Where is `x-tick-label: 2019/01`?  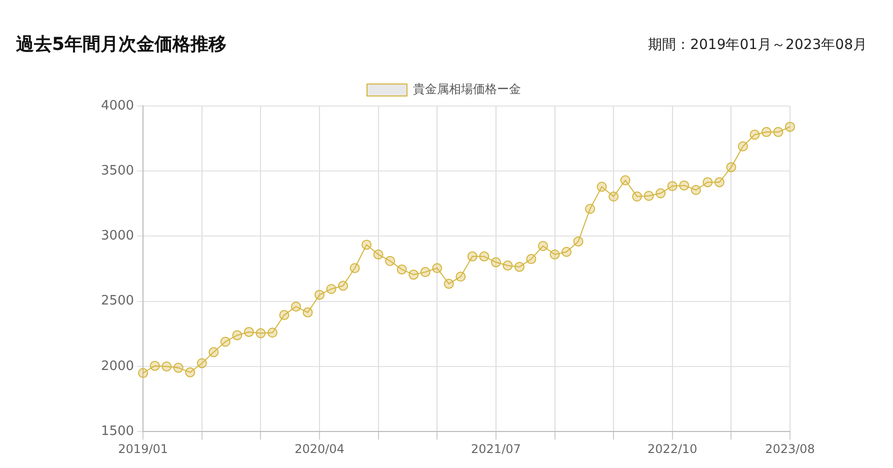 x-tick-label: 2019/01 is located at coordinates (143, 449).